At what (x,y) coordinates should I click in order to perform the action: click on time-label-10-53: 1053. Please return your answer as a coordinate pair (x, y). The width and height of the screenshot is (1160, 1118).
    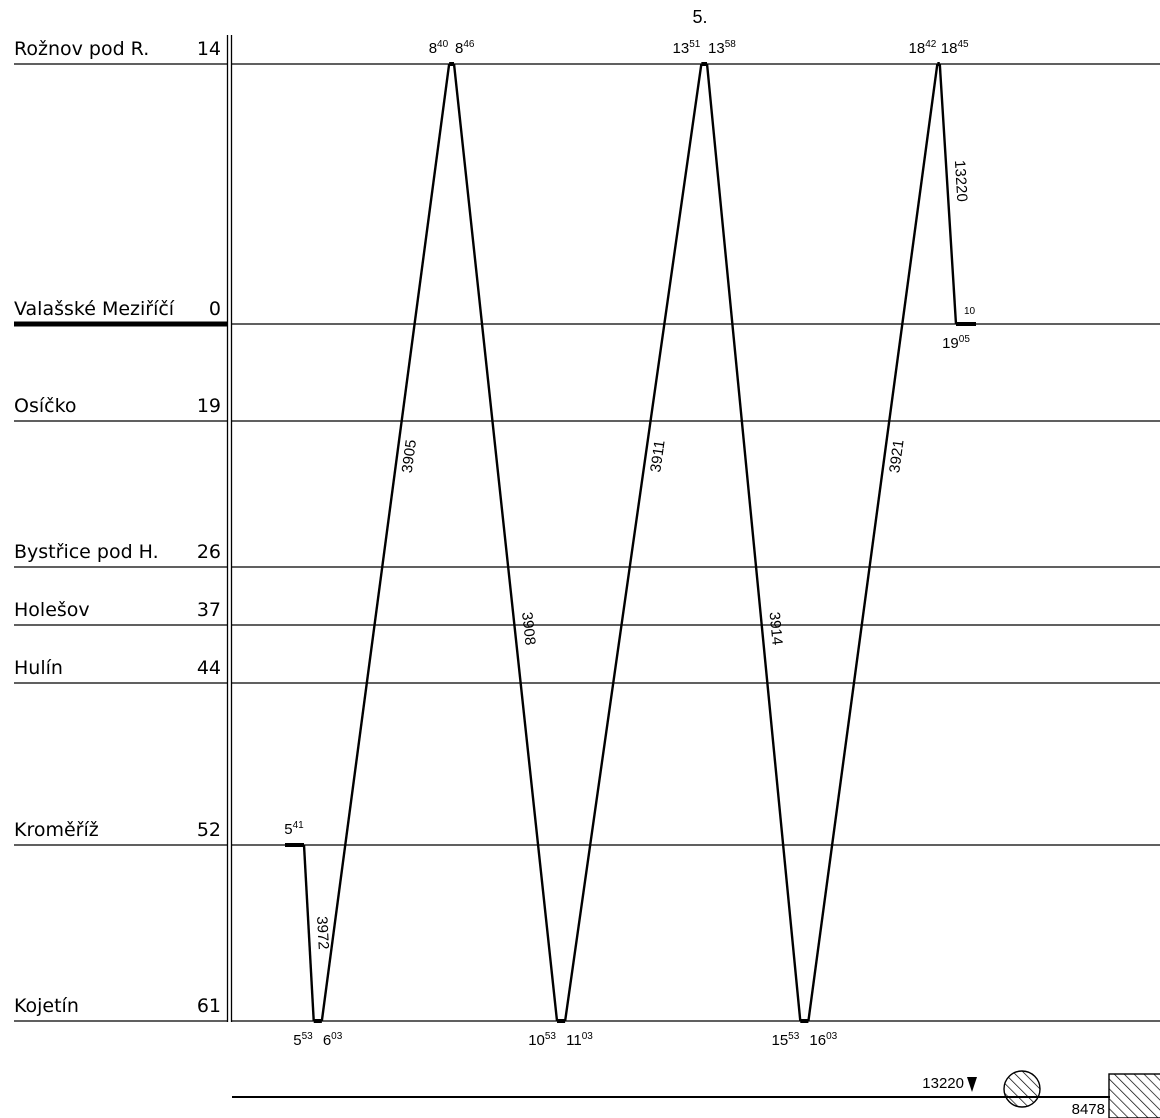
    Looking at the image, I should click on (542, 1040).